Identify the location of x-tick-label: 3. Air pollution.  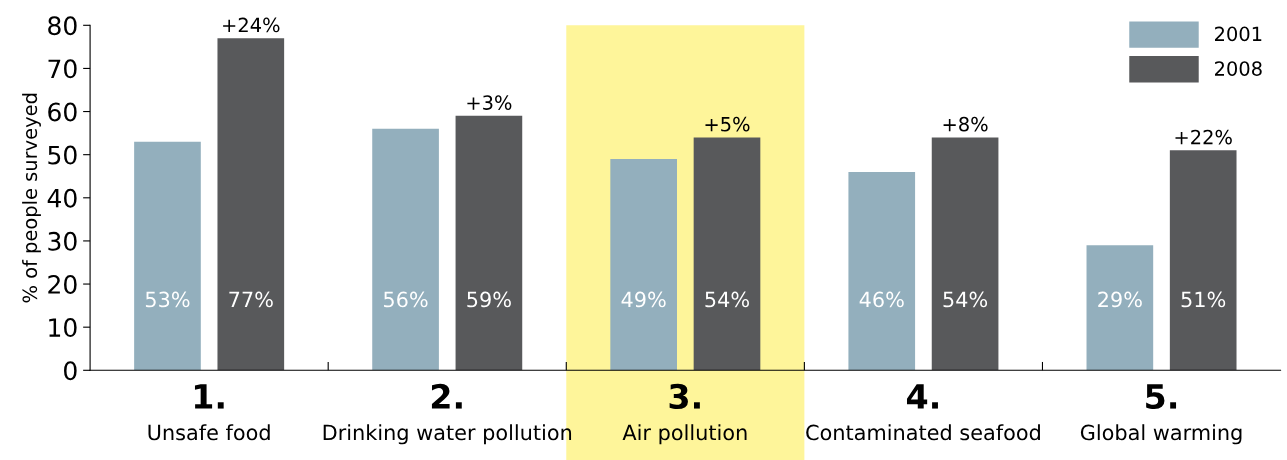
(684, 414).